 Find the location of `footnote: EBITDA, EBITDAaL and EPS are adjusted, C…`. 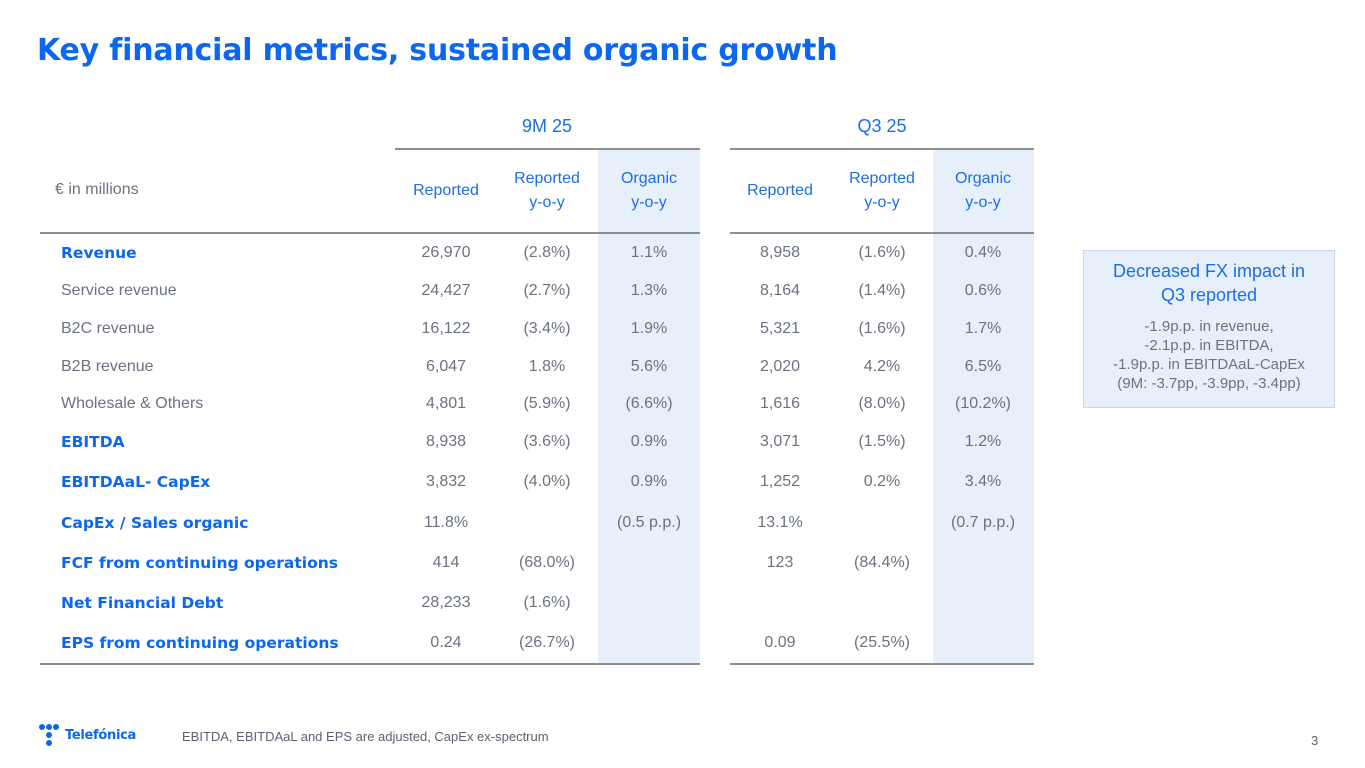

footnote: EBITDA, EBITDAaL and EPS are adjusted, C… is located at coordinates (365, 736).